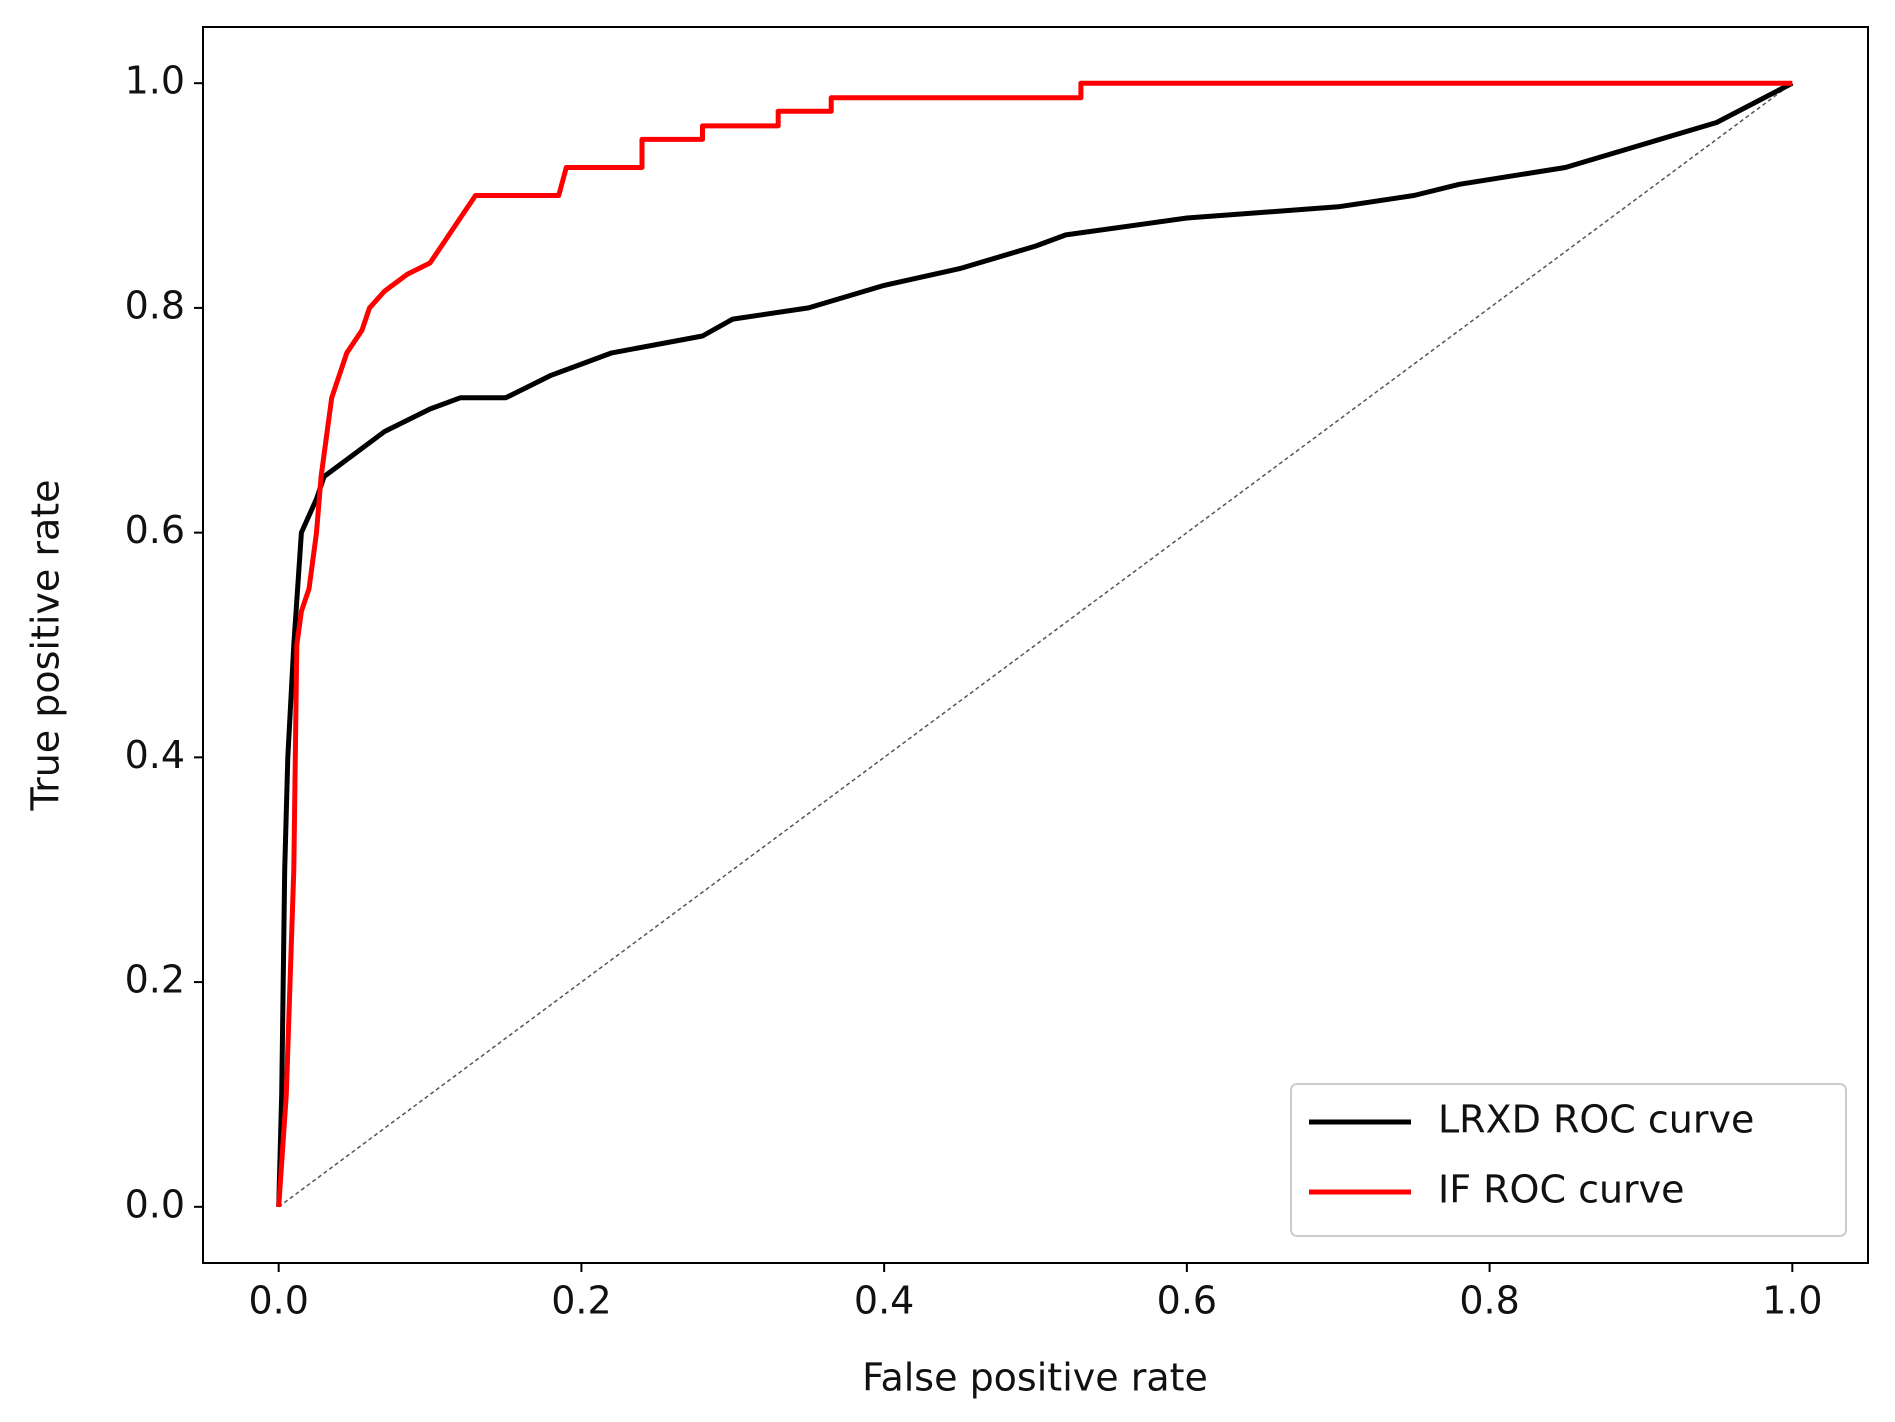  I want to click on x-tick-label: 0.4, so click(884, 1301).